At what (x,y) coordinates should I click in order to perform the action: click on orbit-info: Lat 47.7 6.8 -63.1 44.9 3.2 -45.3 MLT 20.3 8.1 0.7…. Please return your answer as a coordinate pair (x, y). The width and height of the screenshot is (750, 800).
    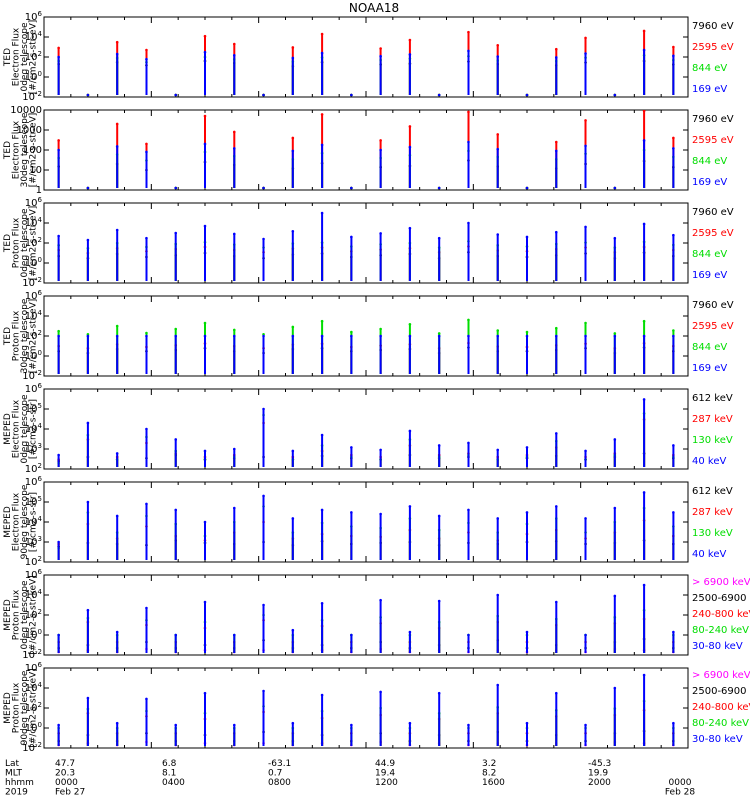
    Looking at the image, I should click on (350, 778).